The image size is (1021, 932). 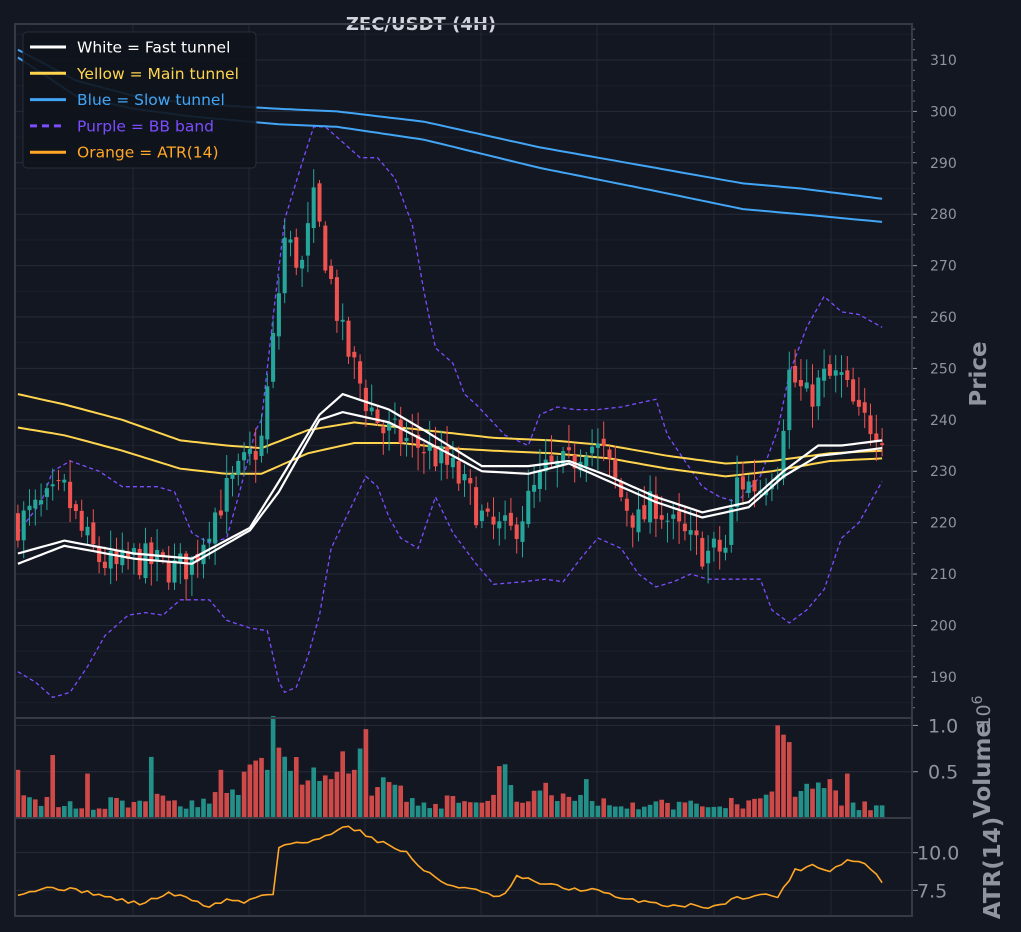 What do you see at coordinates (151, 100) in the screenshot?
I see `legend-label: Blue = Slow tunnel` at bounding box center [151, 100].